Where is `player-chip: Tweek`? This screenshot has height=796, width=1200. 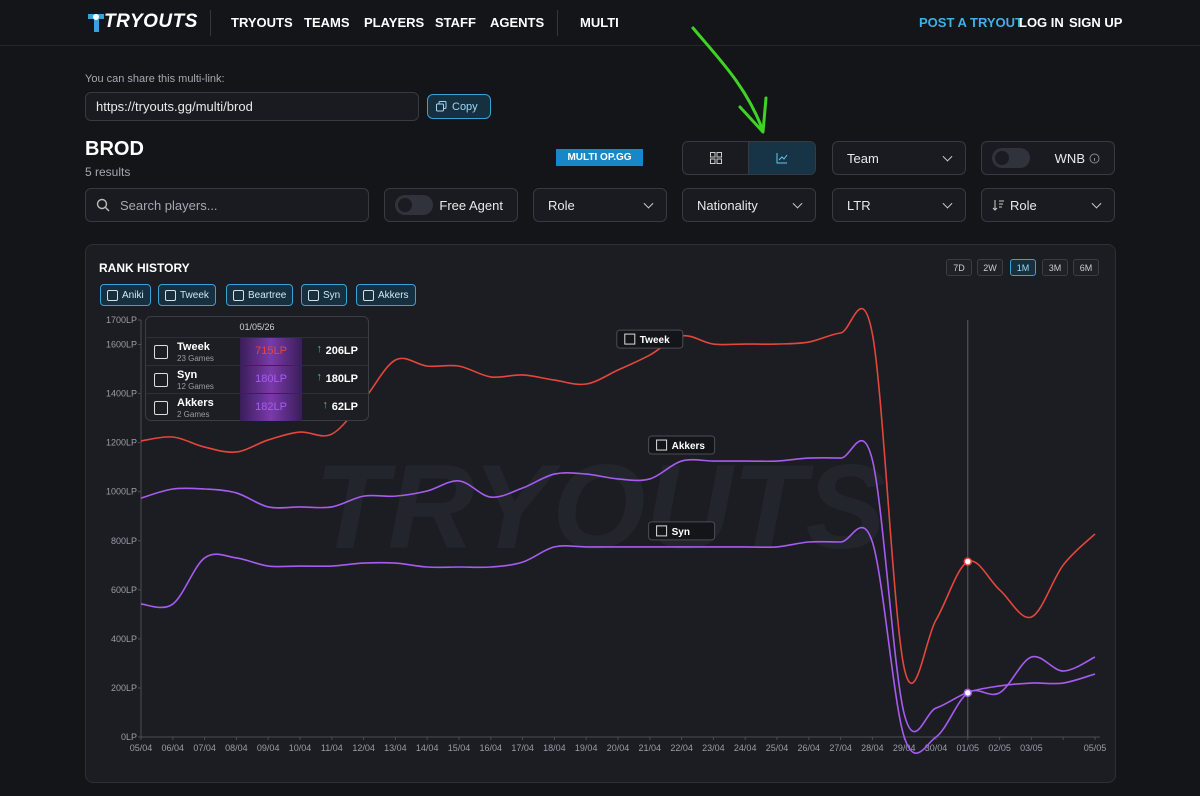
player-chip: Tweek is located at coordinates (187, 295).